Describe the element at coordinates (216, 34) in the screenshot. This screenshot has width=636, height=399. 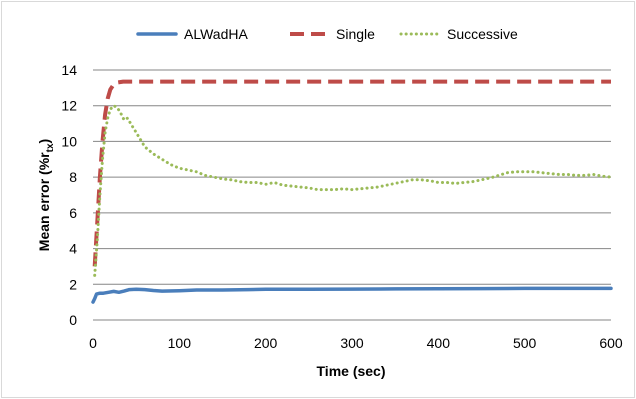
I see `legend-label-alwadha: ALWadHA` at that location.